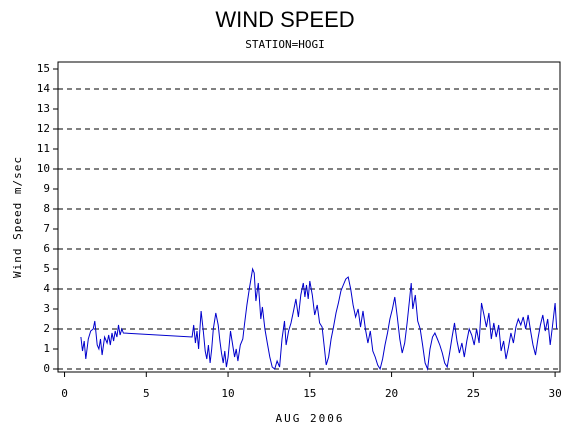  I want to click on y-tick-label: 2, so click(46, 328).